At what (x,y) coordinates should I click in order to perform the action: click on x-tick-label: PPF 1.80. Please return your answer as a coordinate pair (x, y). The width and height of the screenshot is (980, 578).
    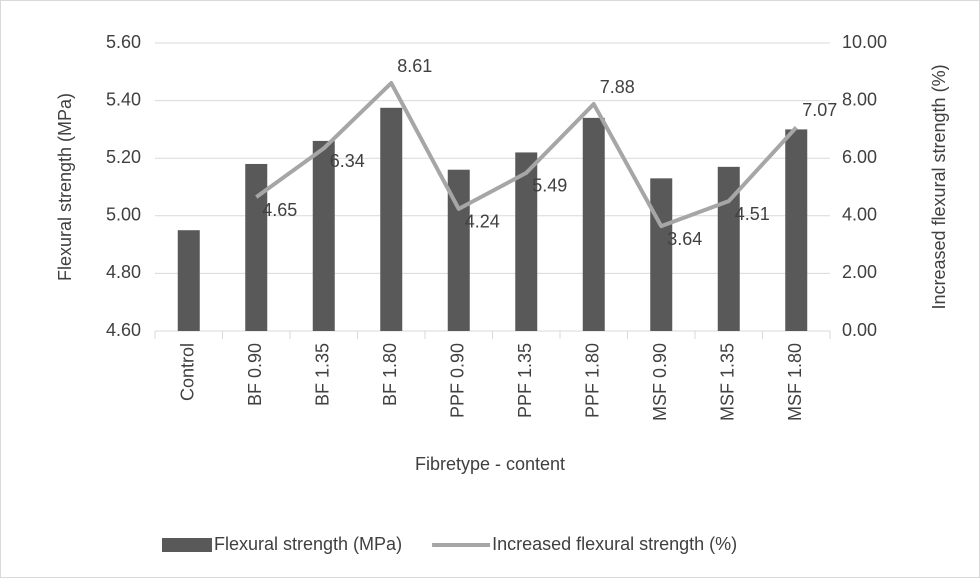
    Looking at the image, I should click on (593, 380).